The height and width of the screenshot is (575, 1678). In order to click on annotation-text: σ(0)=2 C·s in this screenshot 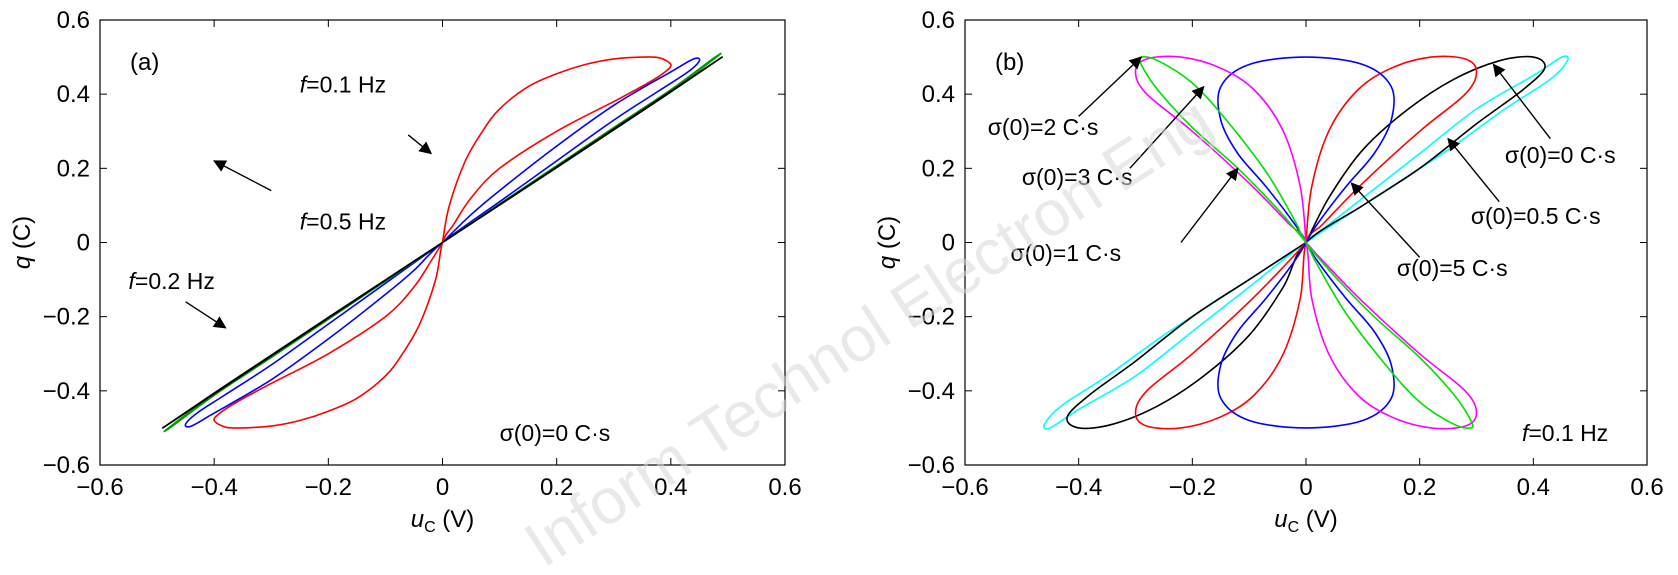, I will do `click(1043, 127)`.